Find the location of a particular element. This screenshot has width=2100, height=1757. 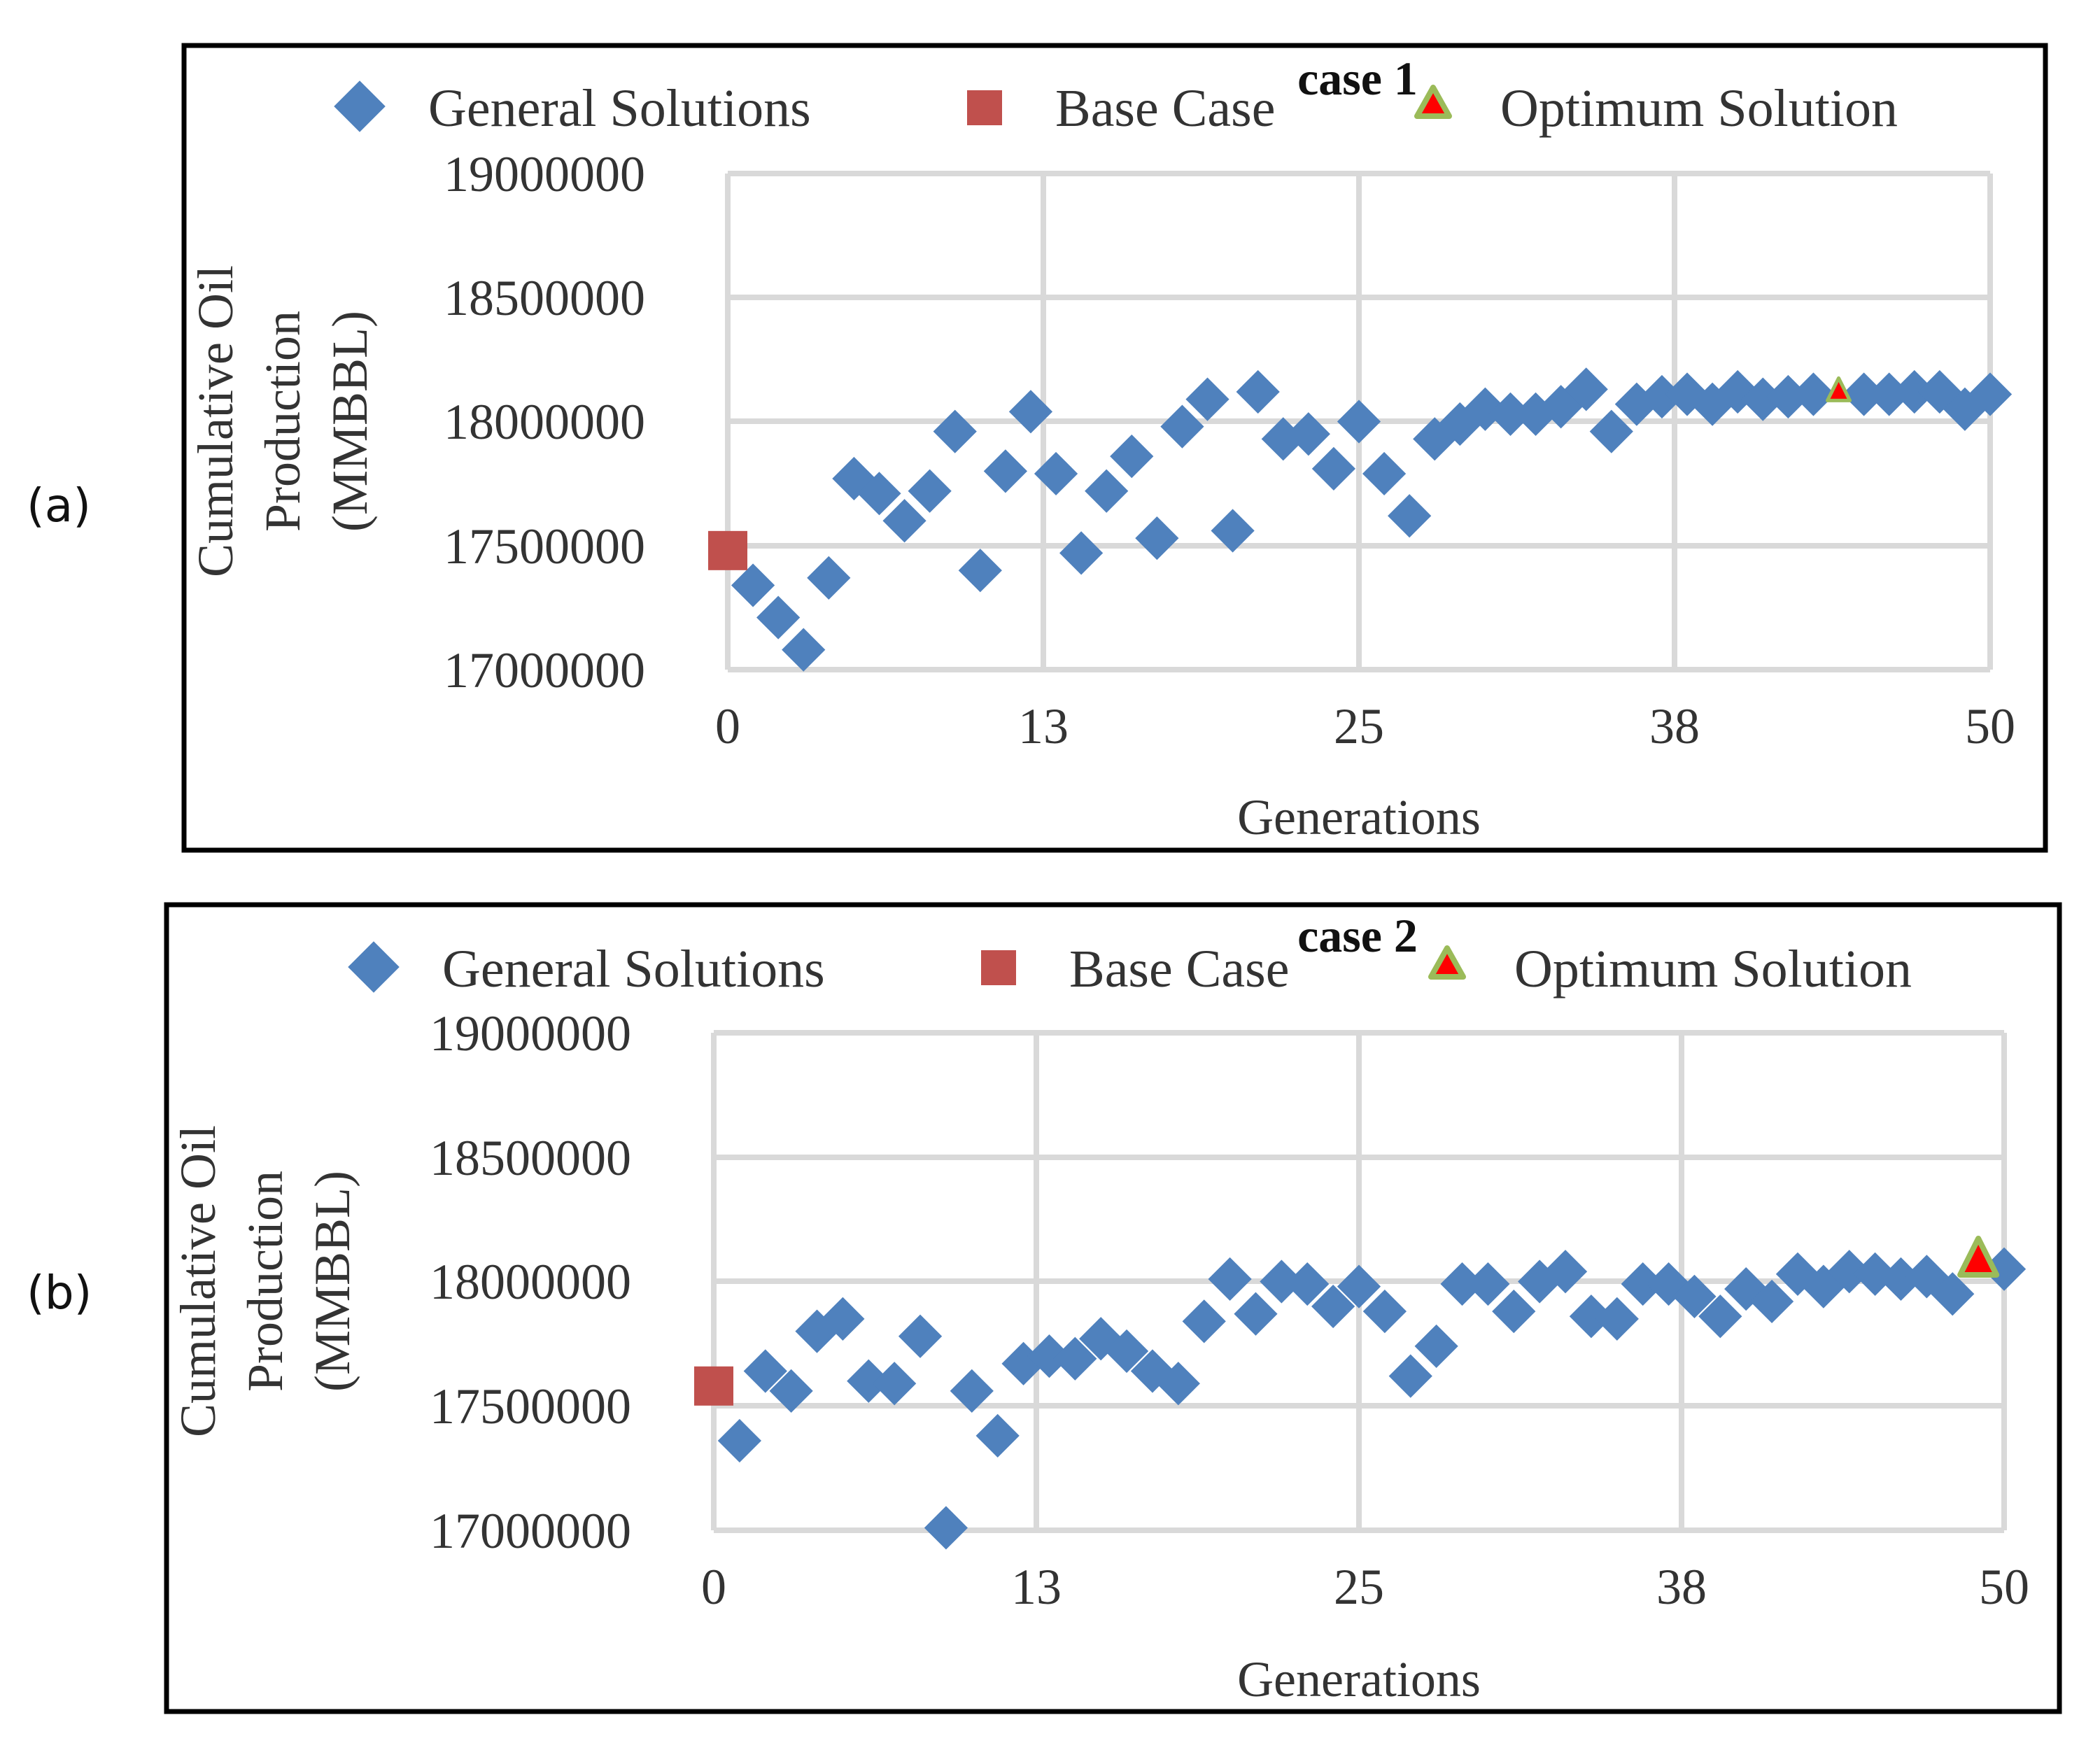

chart-title: case 1 is located at coordinates (1357, 78).